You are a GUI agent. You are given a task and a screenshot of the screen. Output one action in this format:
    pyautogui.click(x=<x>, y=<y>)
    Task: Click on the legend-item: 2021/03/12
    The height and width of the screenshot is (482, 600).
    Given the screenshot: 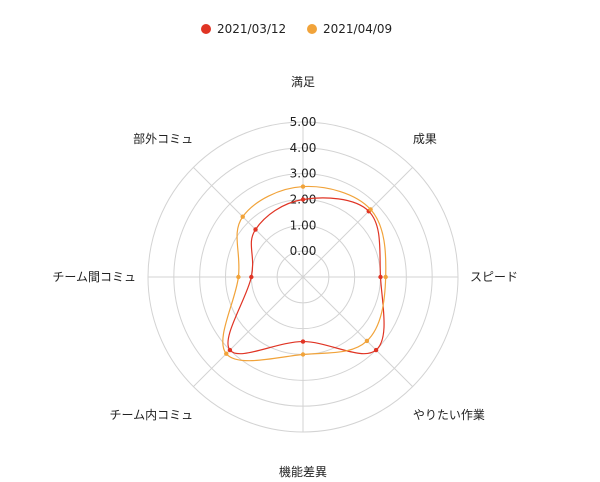 What is the action you would take?
    pyautogui.click(x=243, y=29)
    